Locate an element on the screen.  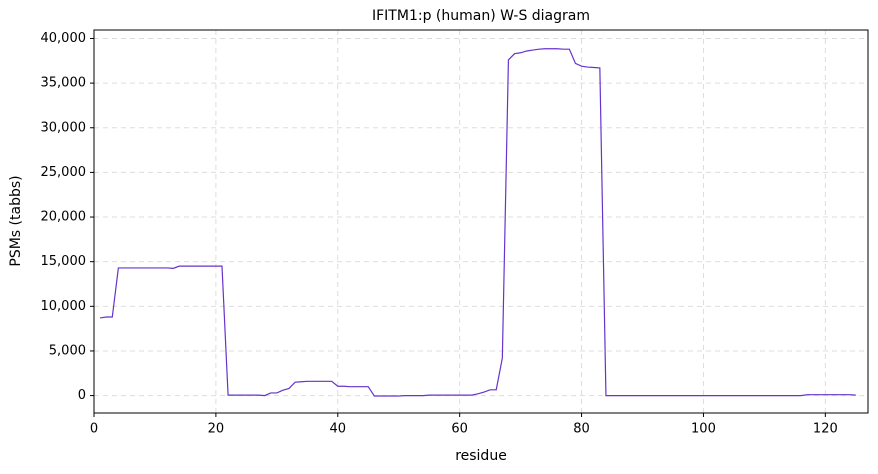
x-tick-label: 20 is located at coordinates (216, 429).